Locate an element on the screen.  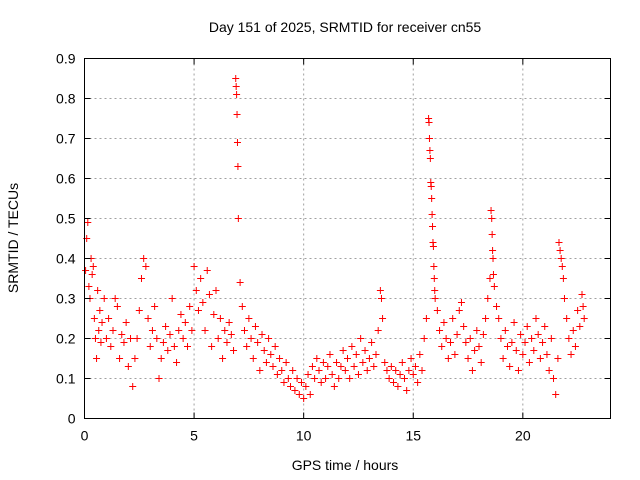
x-tick-label: 0 is located at coordinates (85, 436).